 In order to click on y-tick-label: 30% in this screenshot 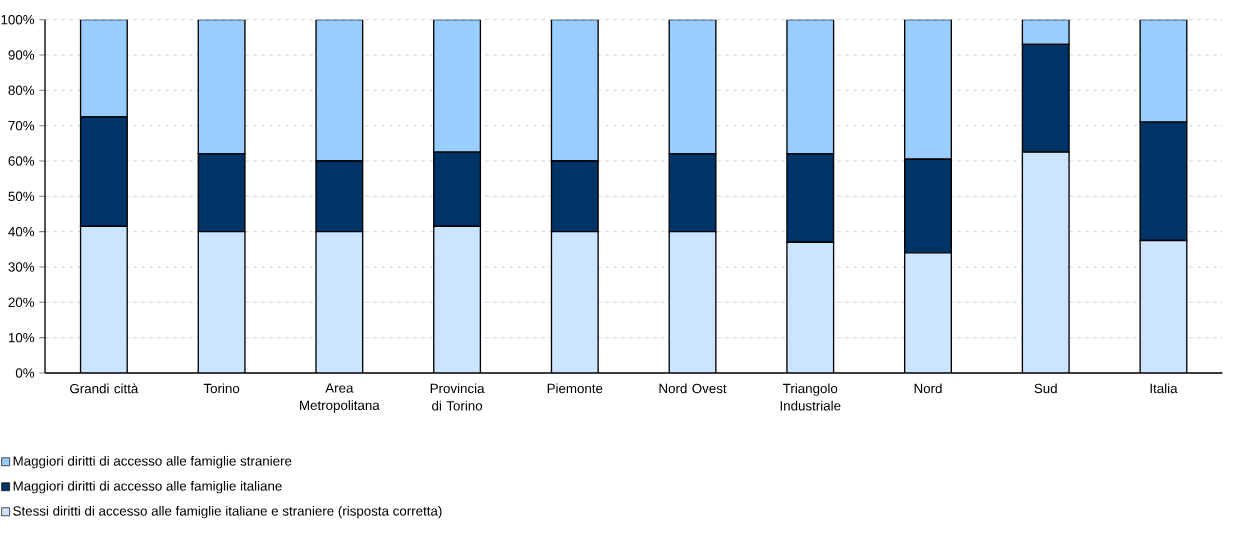, I will do `click(21, 267)`.